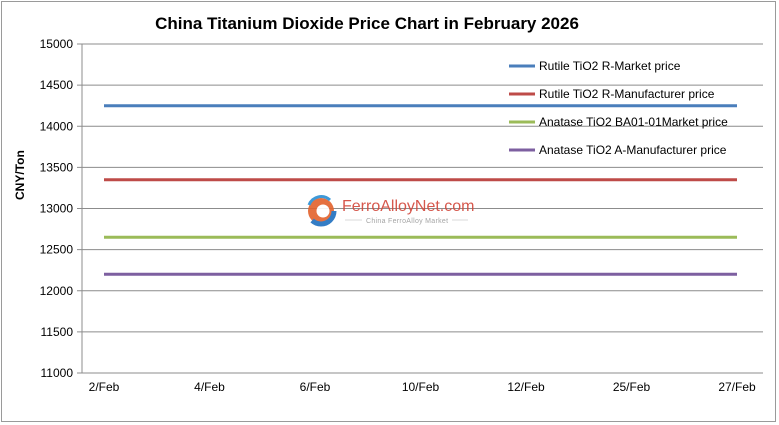 This screenshot has height=425, width=779. What do you see at coordinates (57, 167) in the screenshot?
I see `y-tick-label: 13500` at bounding box center [57, 167].